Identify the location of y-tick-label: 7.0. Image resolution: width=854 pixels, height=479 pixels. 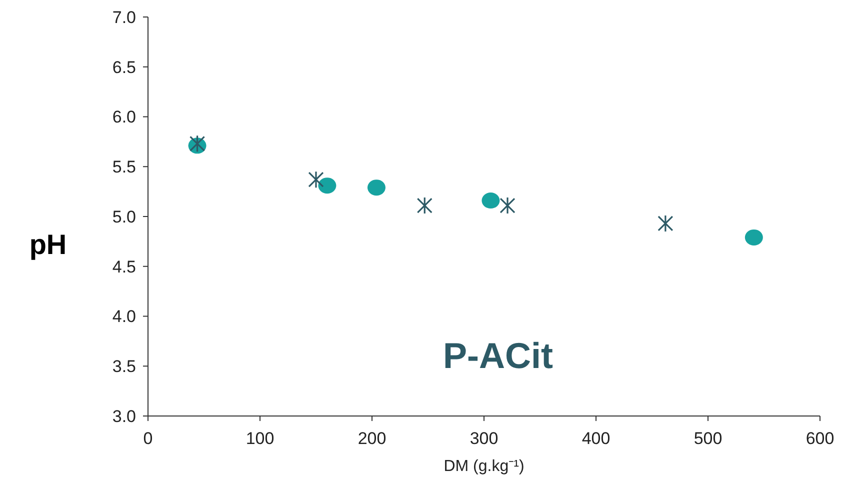
(124, 17).